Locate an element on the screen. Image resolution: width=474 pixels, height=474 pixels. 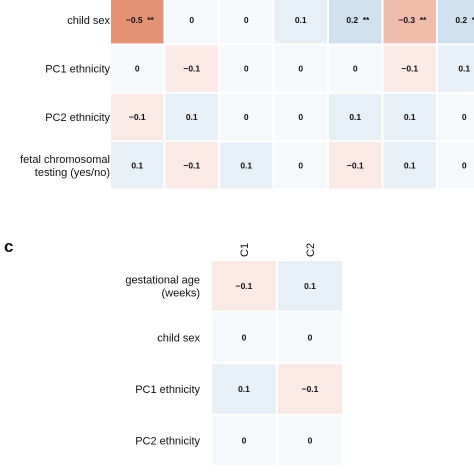
panel-label: c is located at coordinates (8, 246).